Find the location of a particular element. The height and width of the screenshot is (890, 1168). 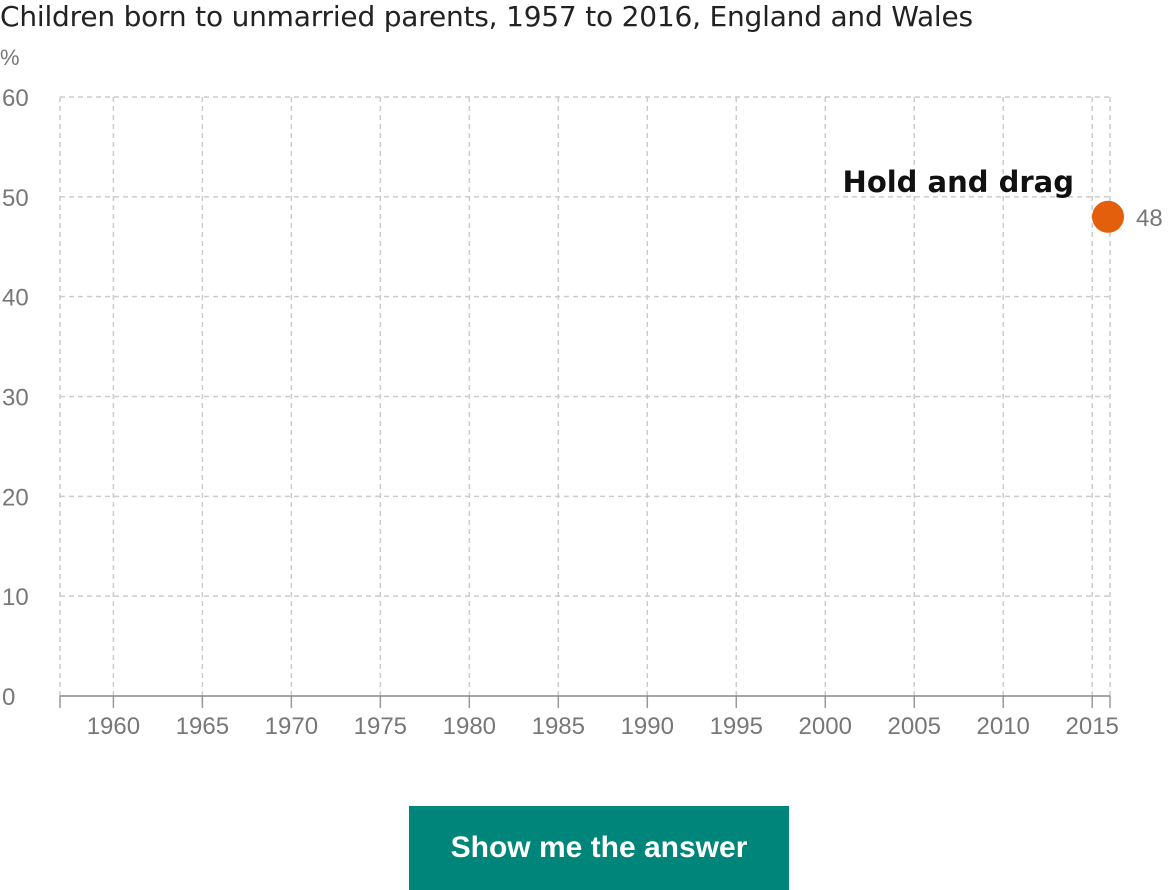

show-answer-button: Show me the answer is located at coordinates (599, 848).